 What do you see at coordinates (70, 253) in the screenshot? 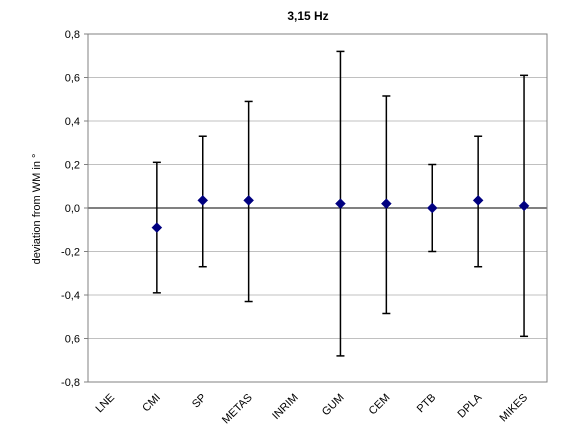
I see `y-tick-label: -0,2` at bounding box center [70, 253].